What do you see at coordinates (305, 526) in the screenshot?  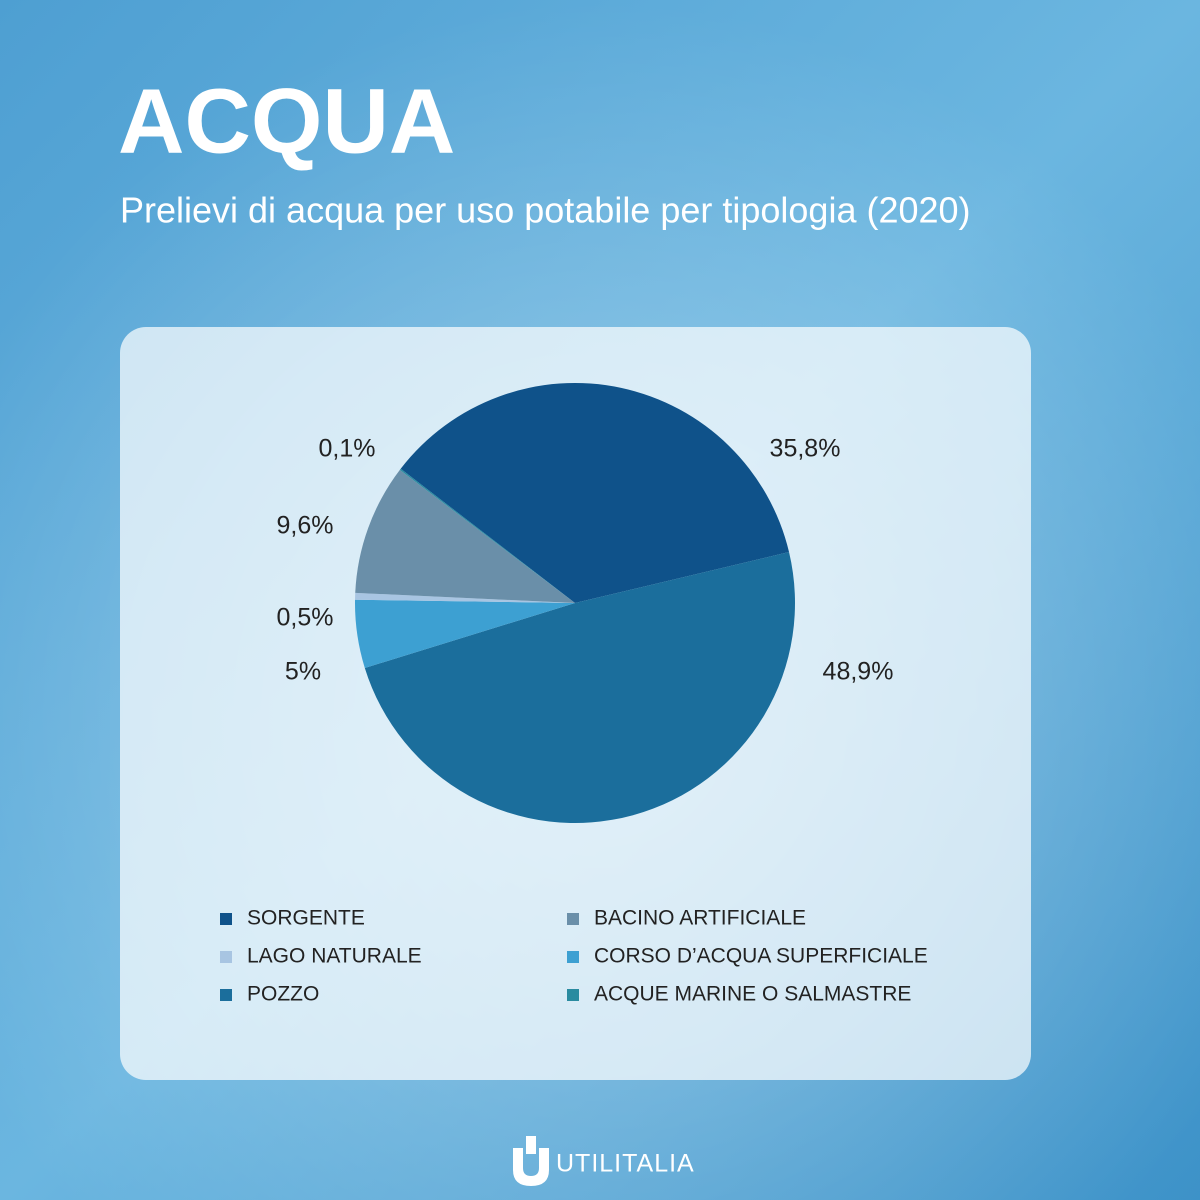 I see `value-label: 9,6%` at bounding box center [305, 526].